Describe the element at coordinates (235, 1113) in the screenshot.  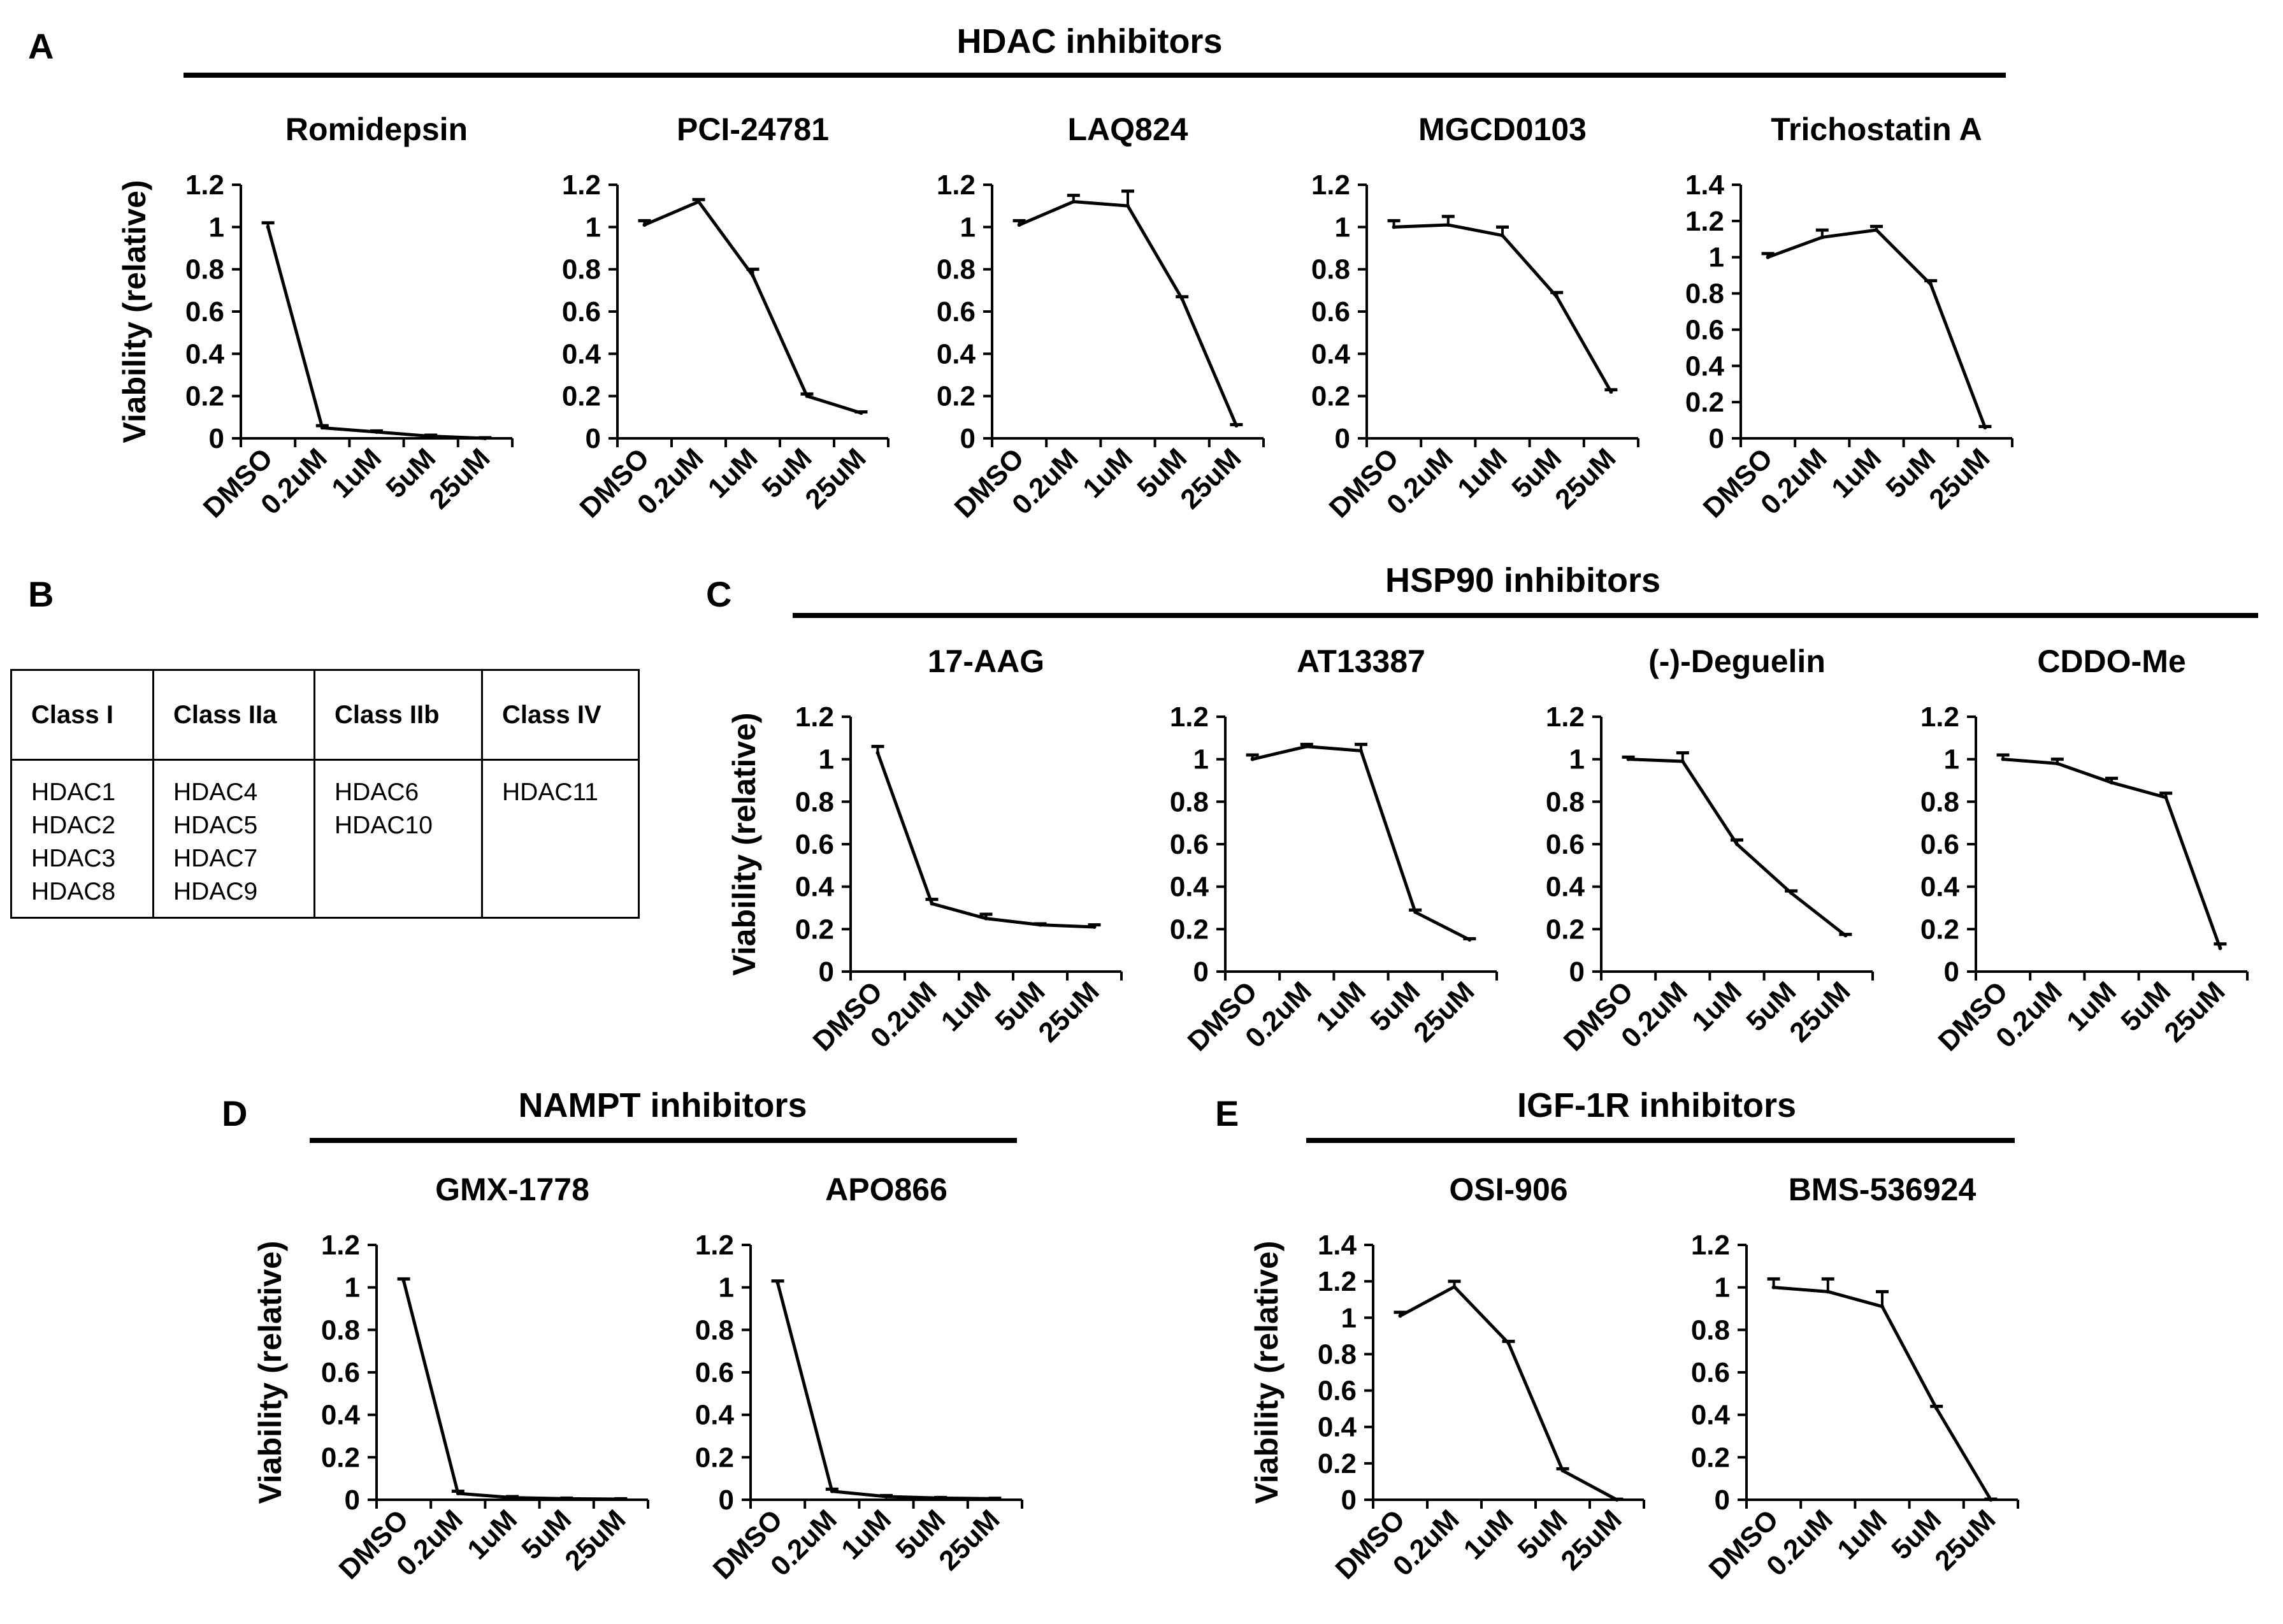
I see `panel-label-d: D` at that location.